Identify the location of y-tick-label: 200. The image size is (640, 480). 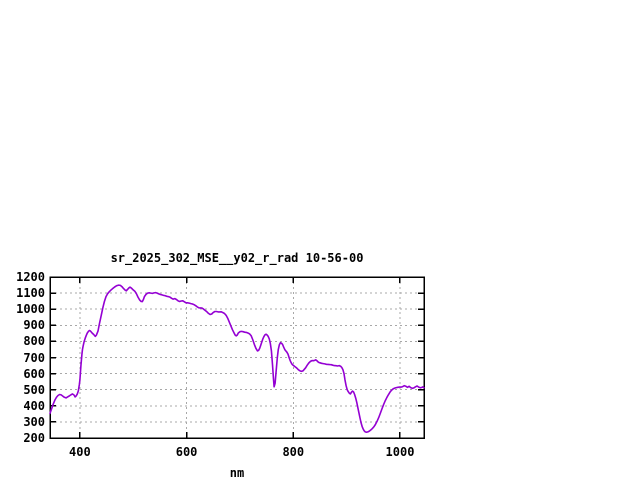
(34, 438).